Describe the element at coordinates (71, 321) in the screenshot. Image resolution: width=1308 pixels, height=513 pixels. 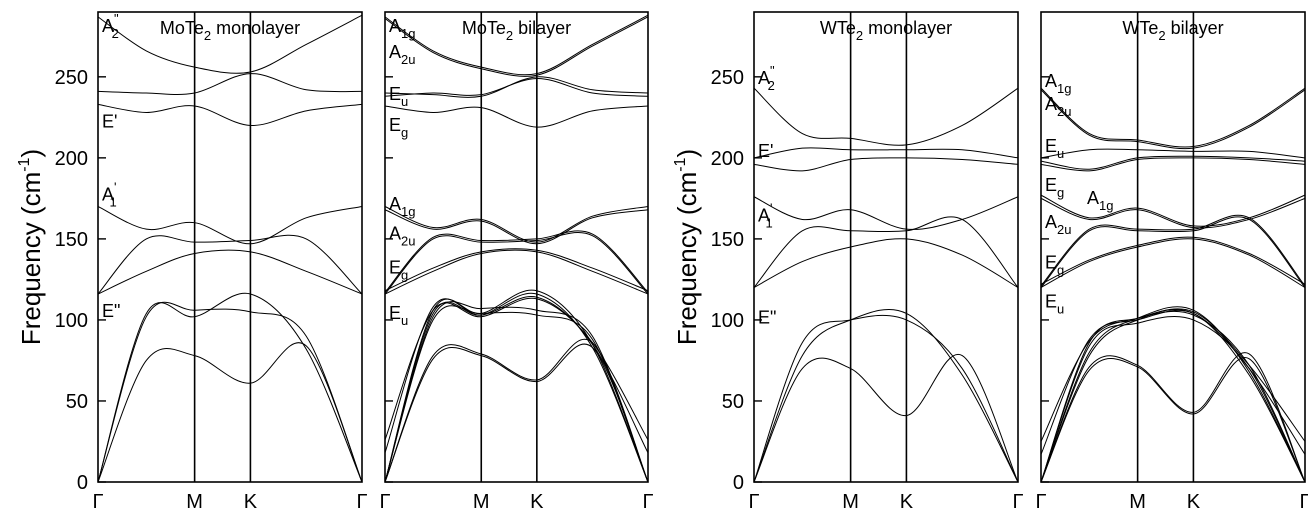
I see `y-tick-label: 100` at that location.